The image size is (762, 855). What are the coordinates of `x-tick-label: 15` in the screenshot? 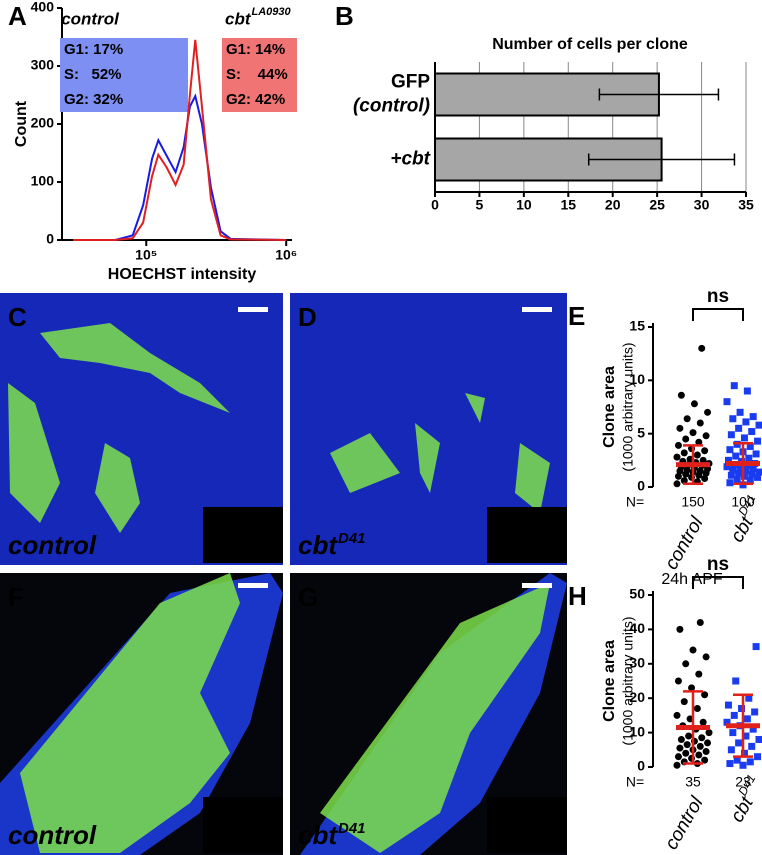 It's located at (568, 205).